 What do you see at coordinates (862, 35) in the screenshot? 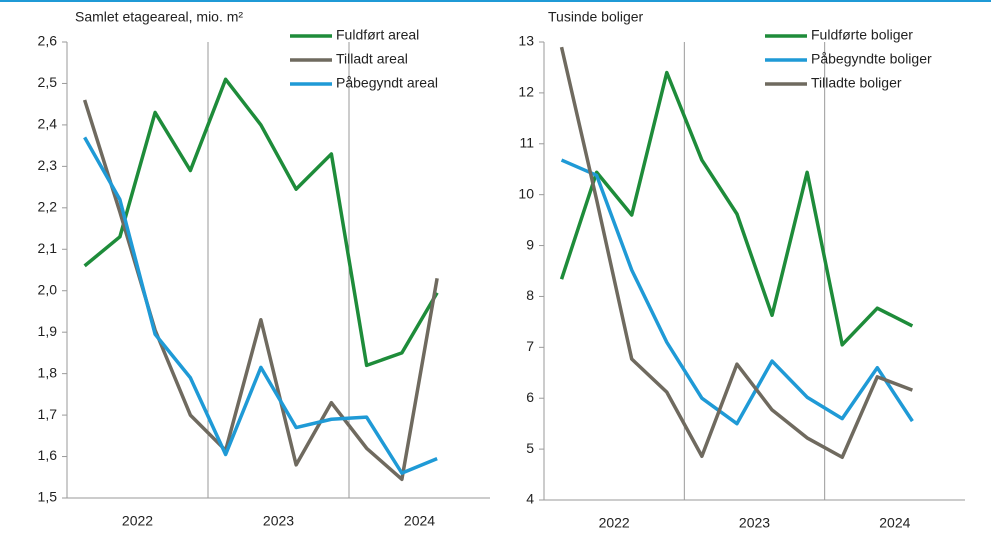
I see `legend-label: Fuldførte boliger` at bounding box center [862, 35].